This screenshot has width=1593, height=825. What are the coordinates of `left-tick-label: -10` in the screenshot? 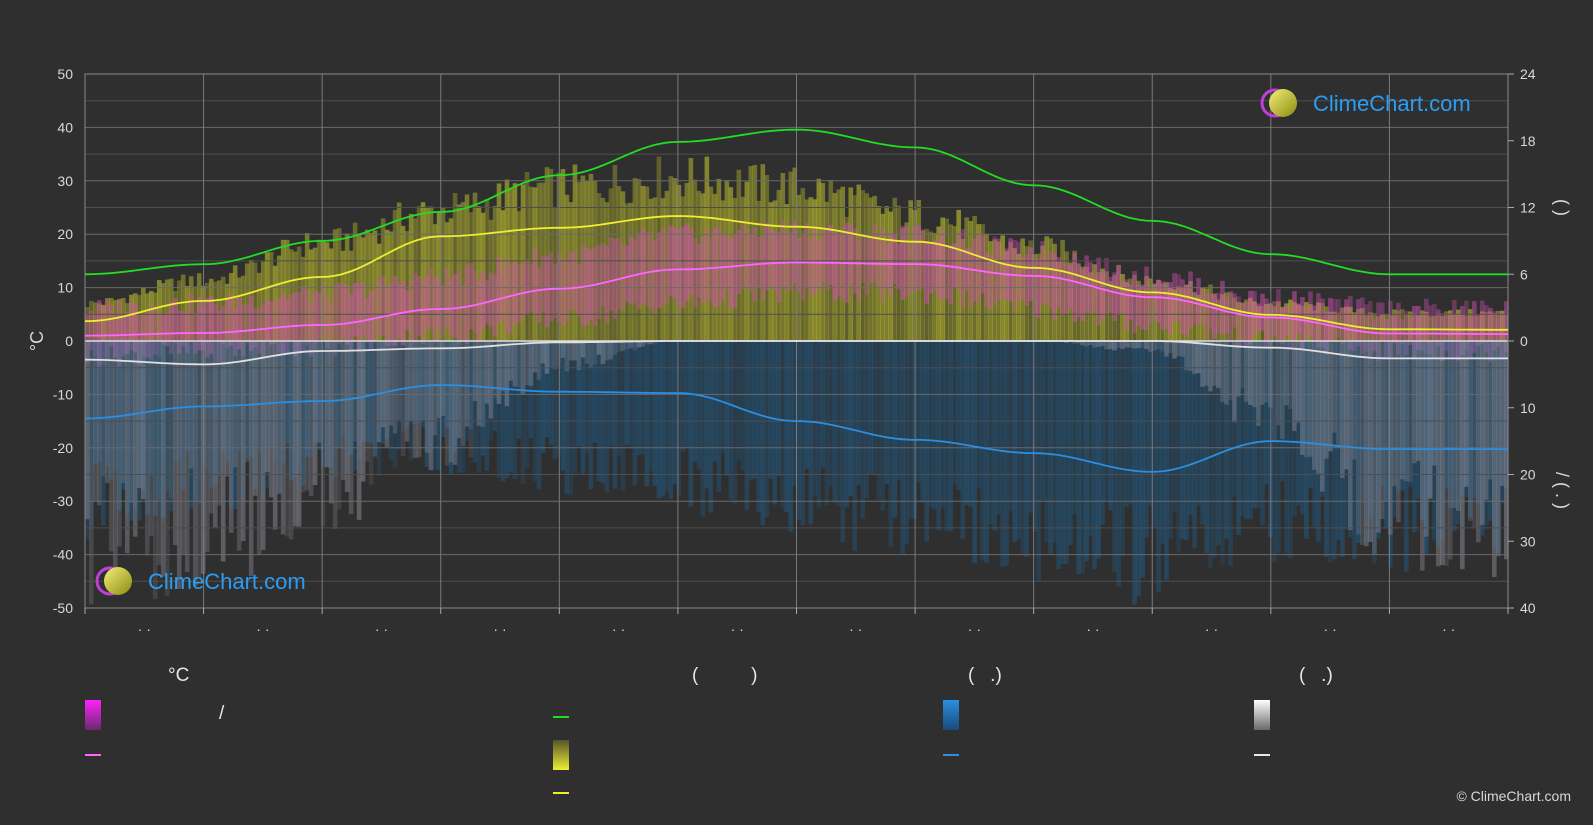 It's located at (63, 394).